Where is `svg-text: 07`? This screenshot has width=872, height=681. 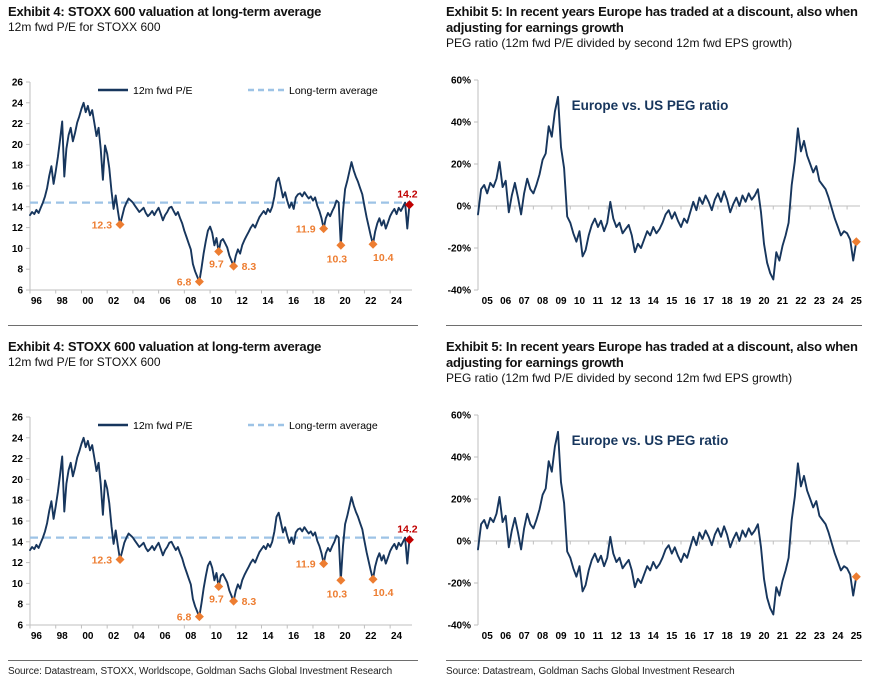 svg-text: 07 is located at coordinates (525, 301).